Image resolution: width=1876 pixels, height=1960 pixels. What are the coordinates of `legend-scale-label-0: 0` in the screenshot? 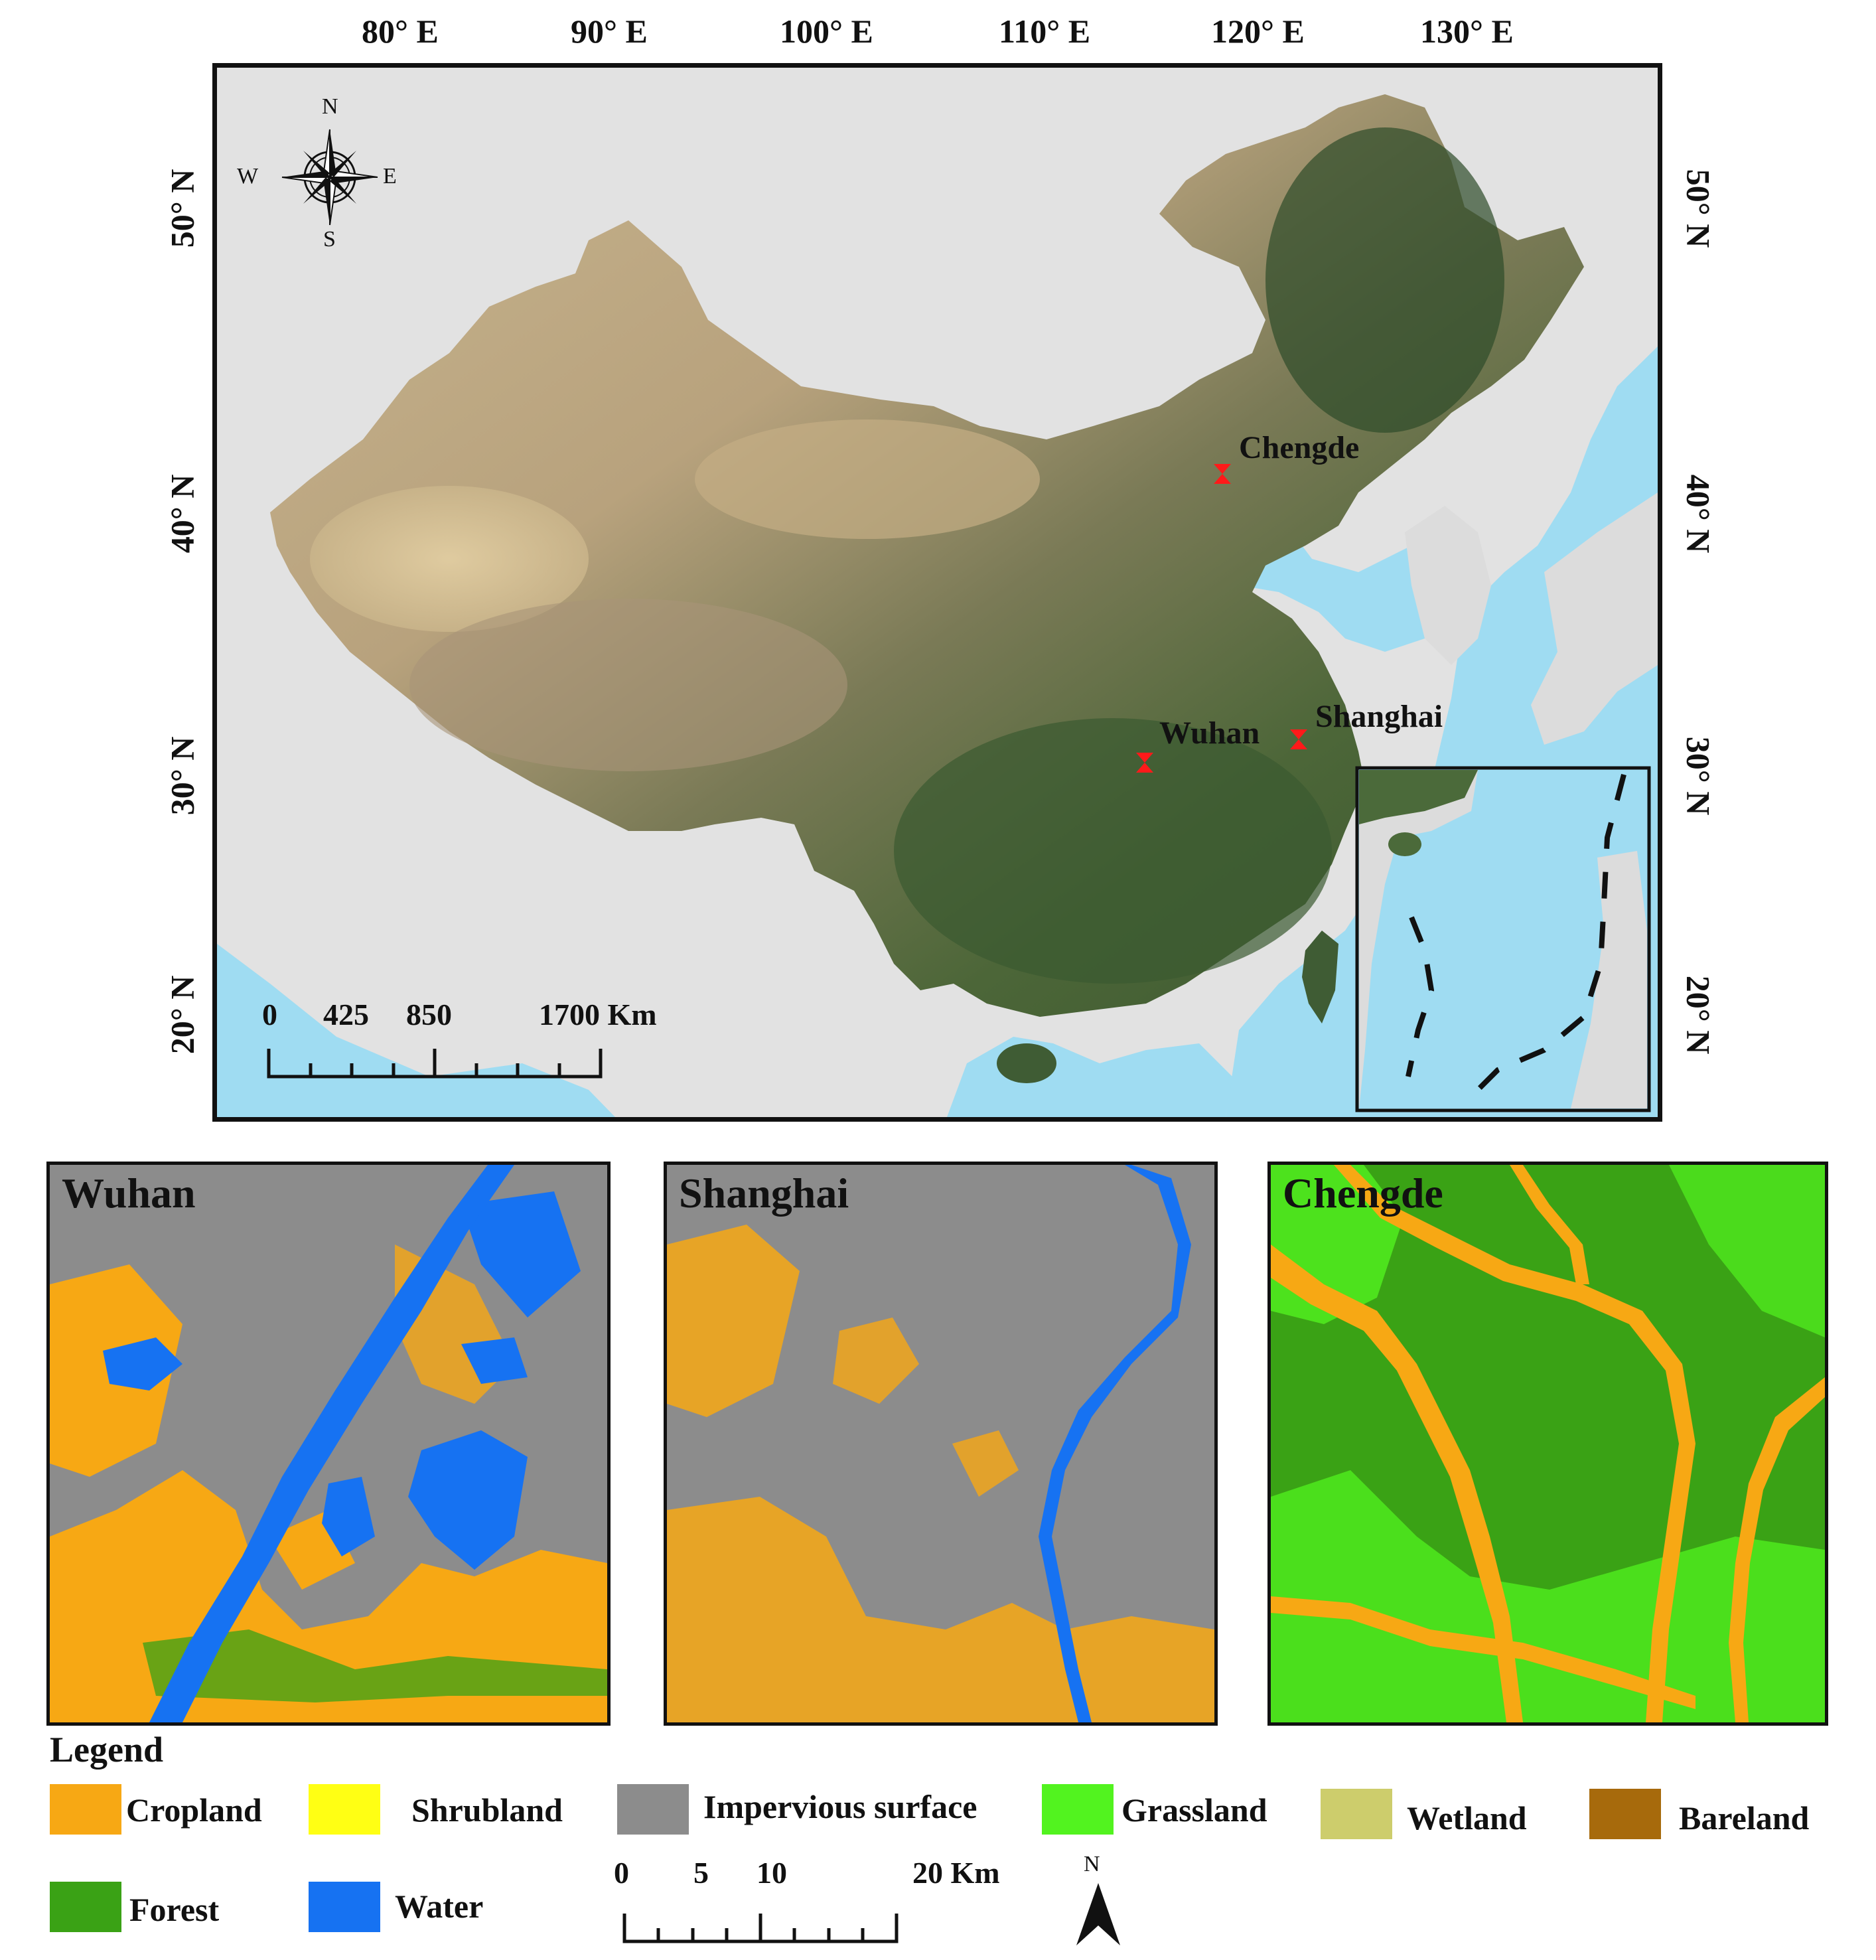 It's located at (622, 1873).